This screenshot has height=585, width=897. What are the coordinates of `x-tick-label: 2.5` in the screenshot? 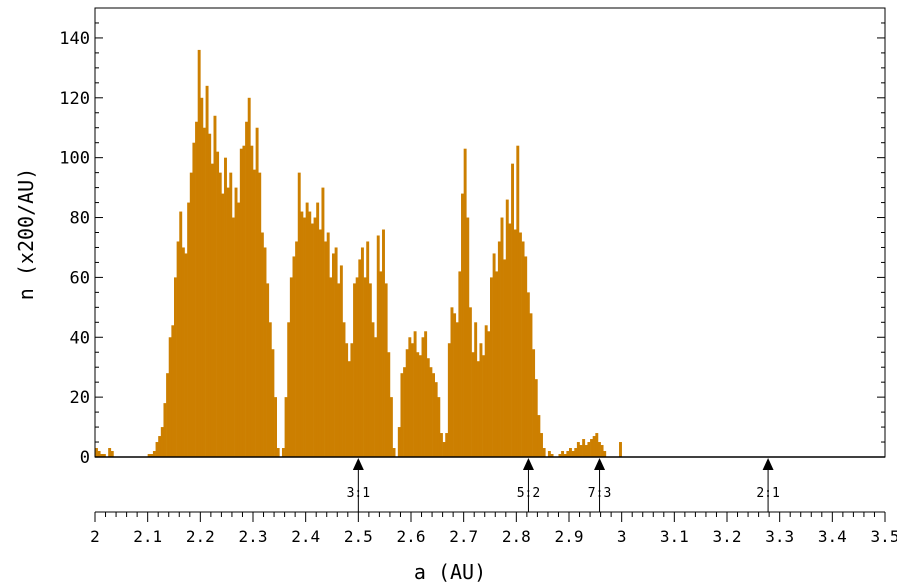 It's located at (358, 536).